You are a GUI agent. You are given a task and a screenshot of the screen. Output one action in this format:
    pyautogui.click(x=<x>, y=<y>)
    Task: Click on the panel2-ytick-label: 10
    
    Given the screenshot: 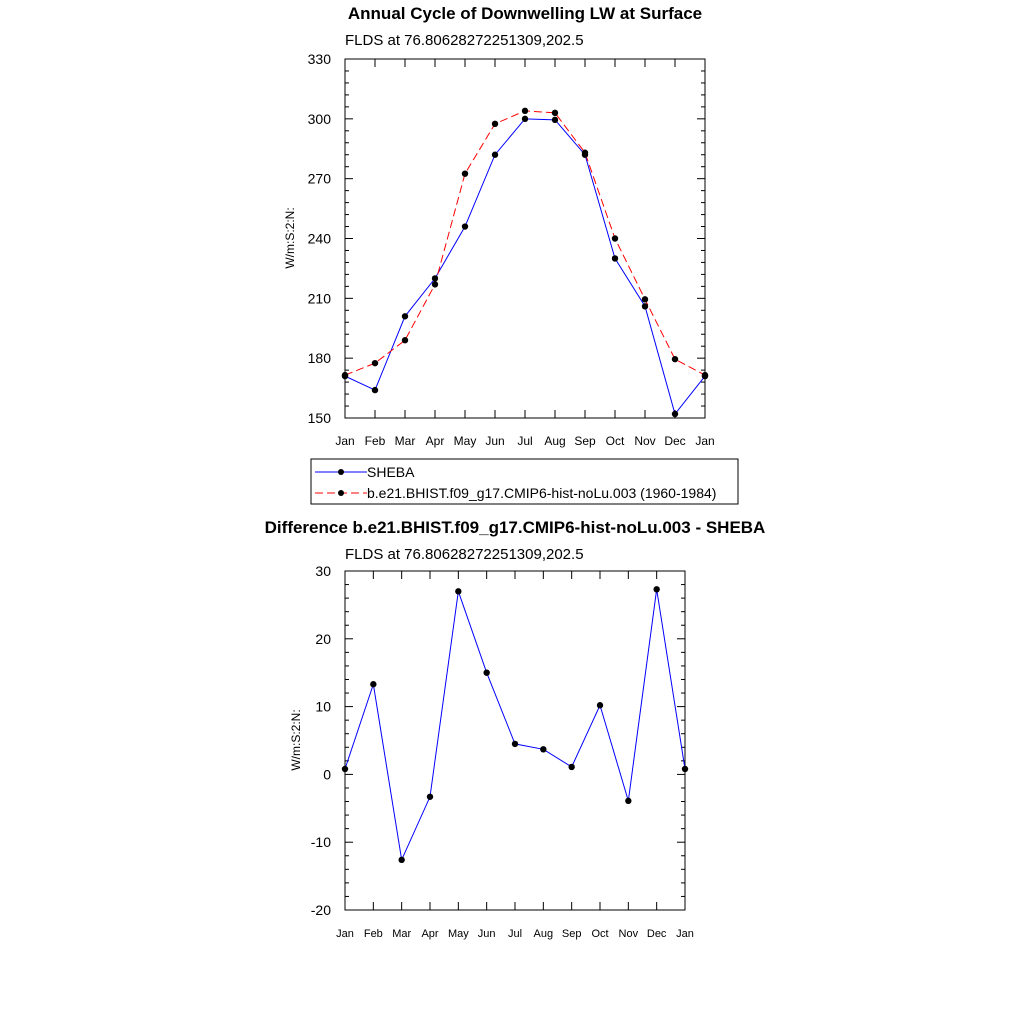 What is the action you would take?
    pyautogui.click(x=323, y=707)
    